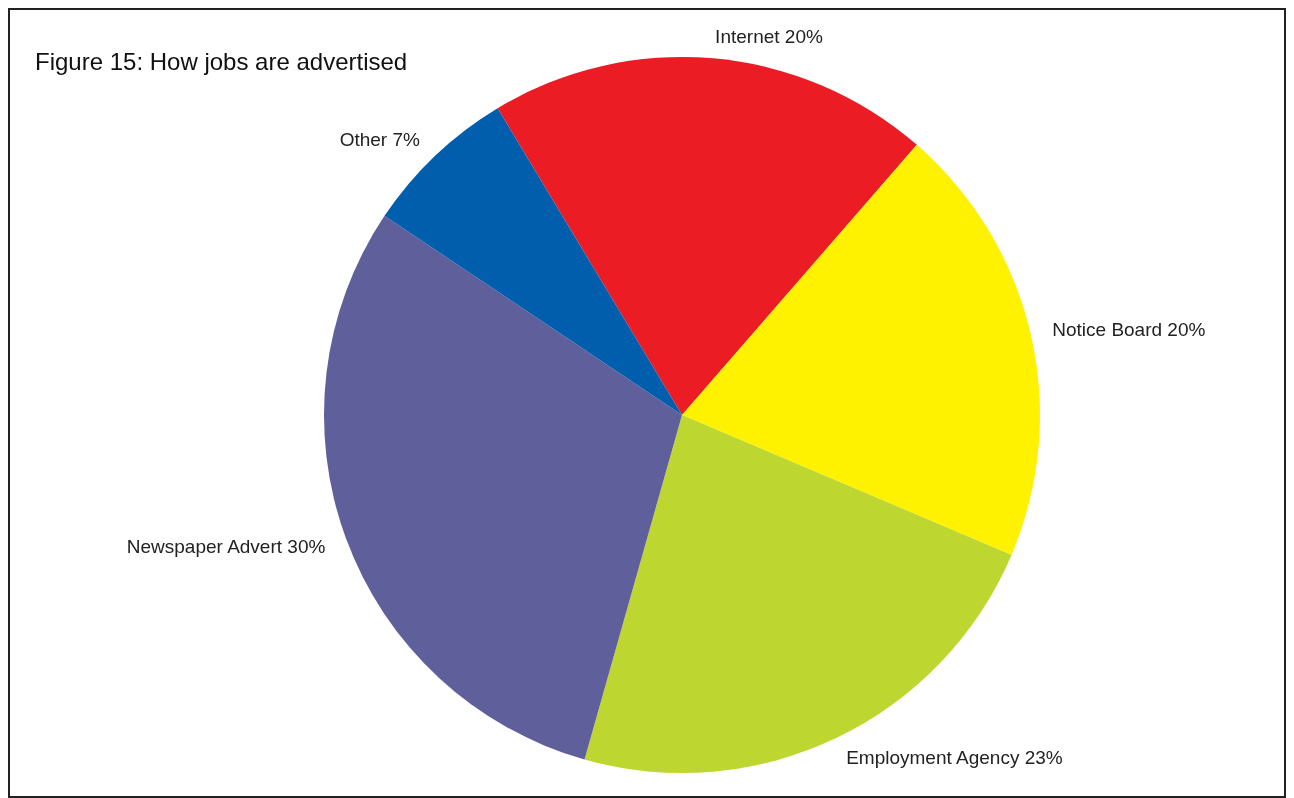 This screenshot has width=1294, height=798. I want to click on slice-label: Employment Agency 23%, so click(954, 758).